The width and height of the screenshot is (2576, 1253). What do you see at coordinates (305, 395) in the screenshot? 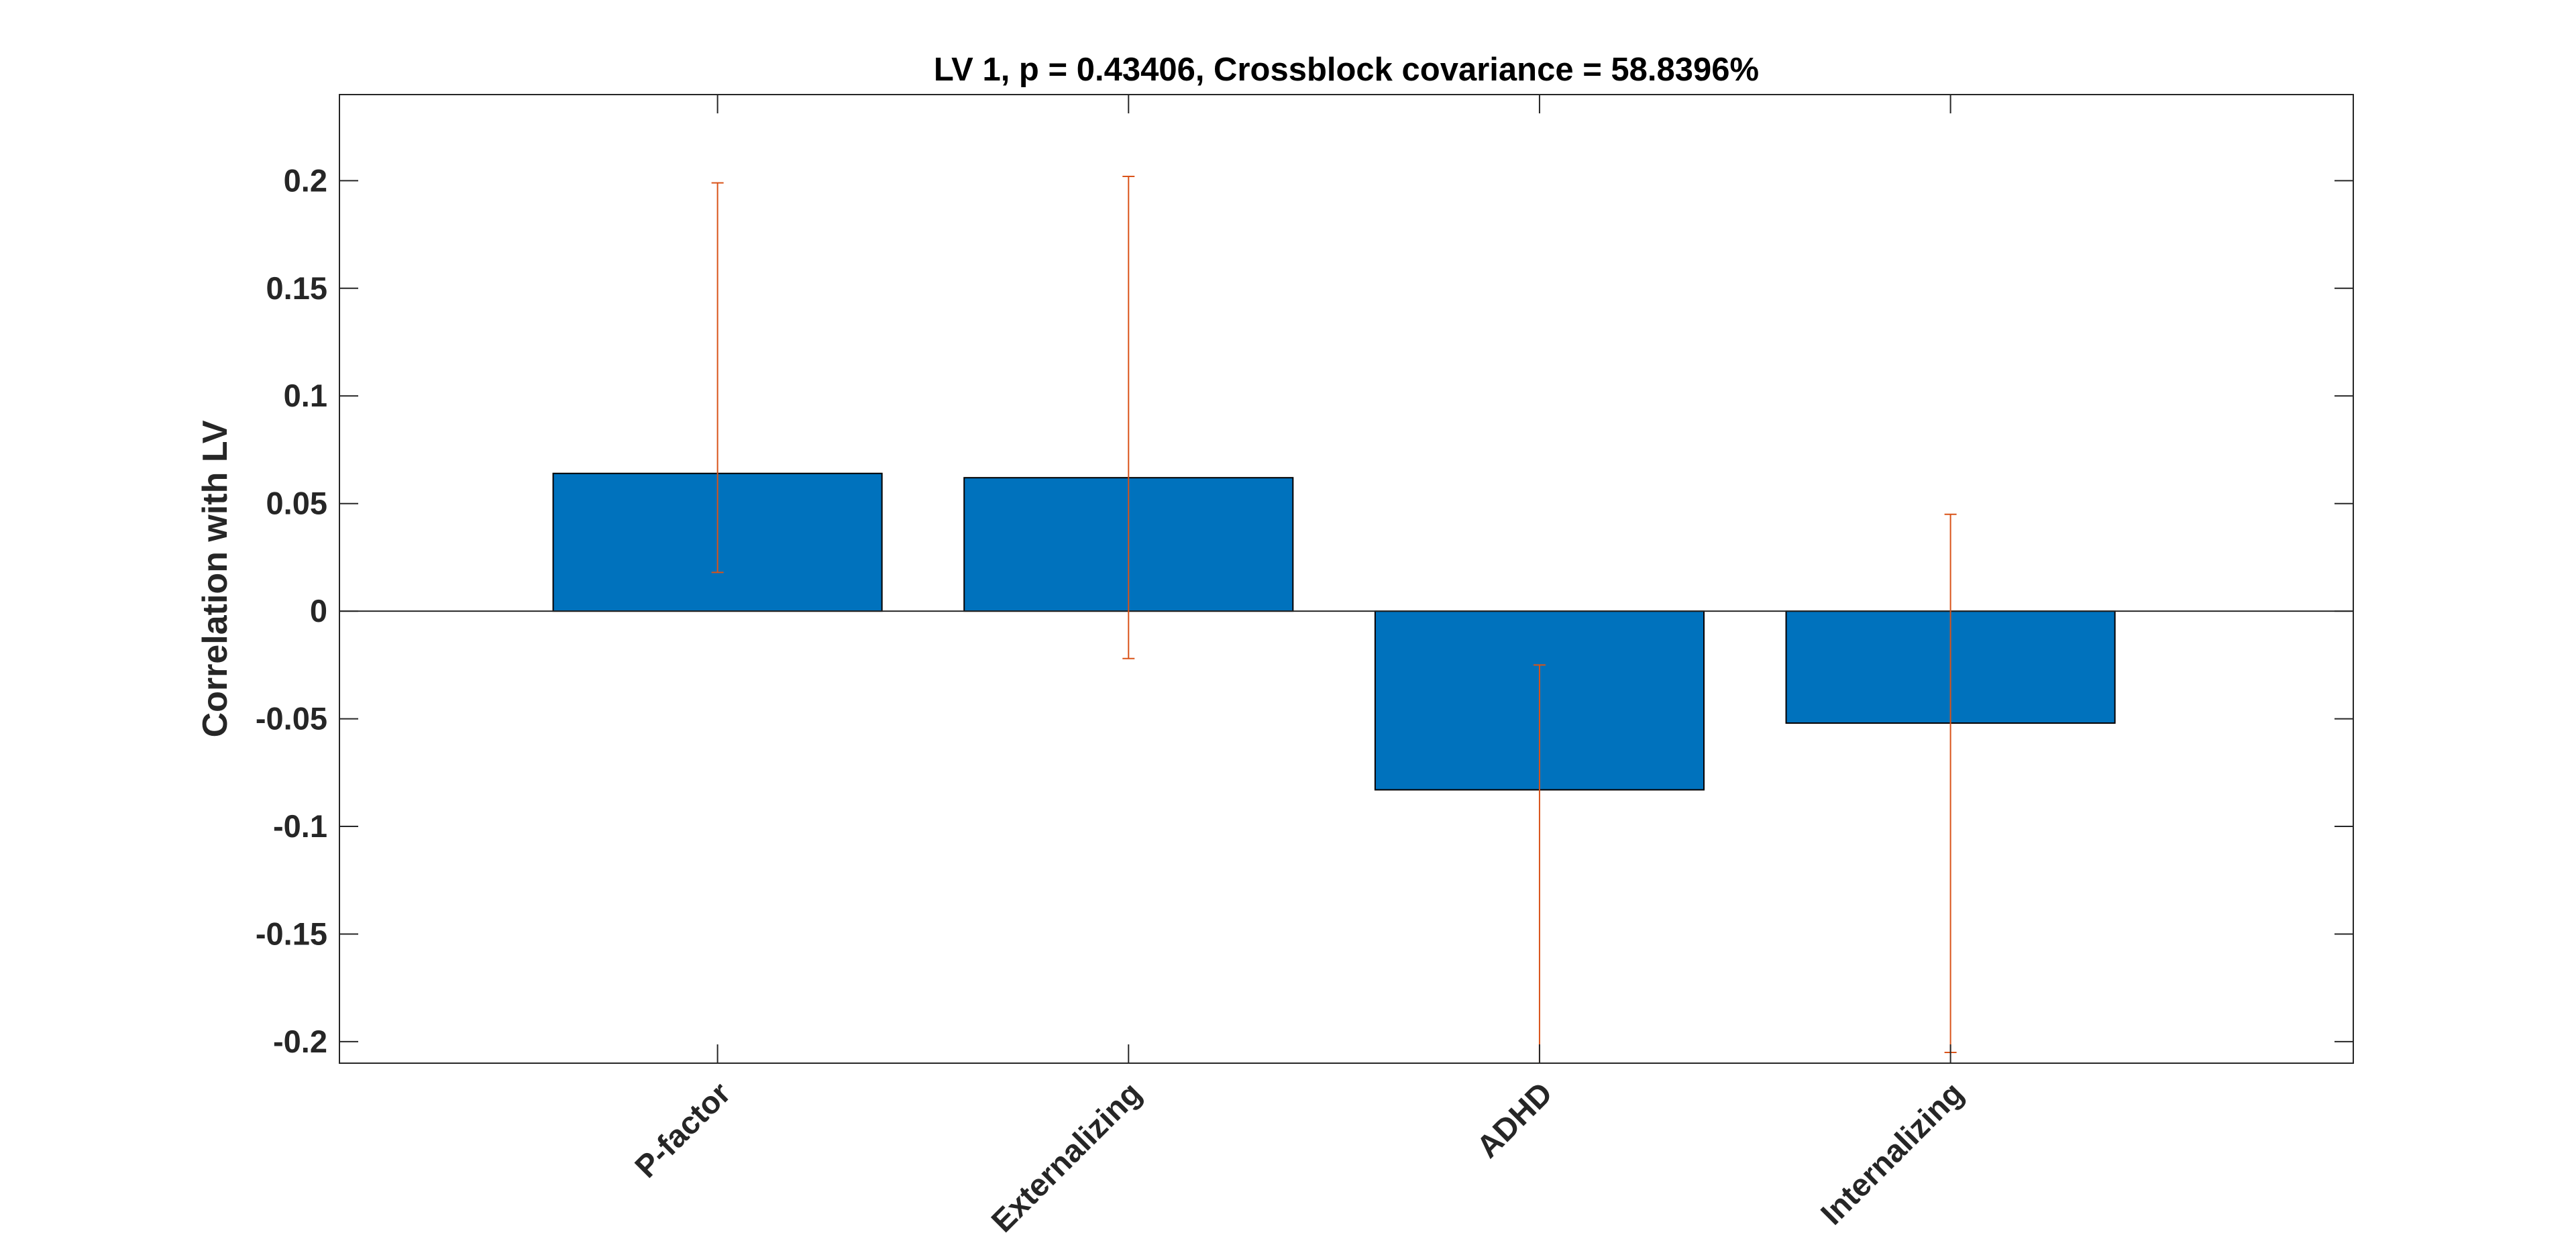
I see `y-tick-label: 0.1` at bounding box center [305, 395].